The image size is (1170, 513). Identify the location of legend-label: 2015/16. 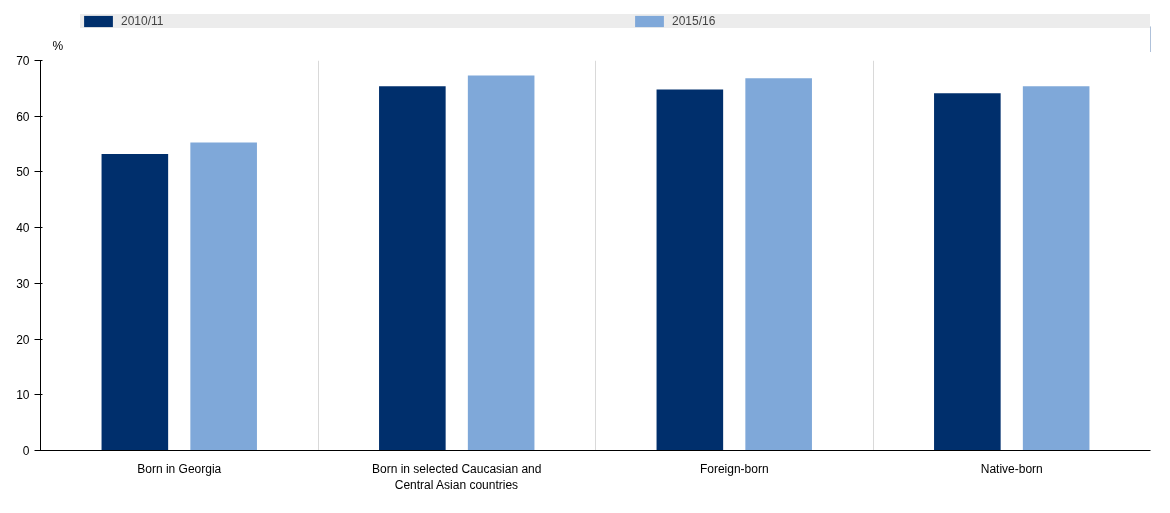
(694, 21).